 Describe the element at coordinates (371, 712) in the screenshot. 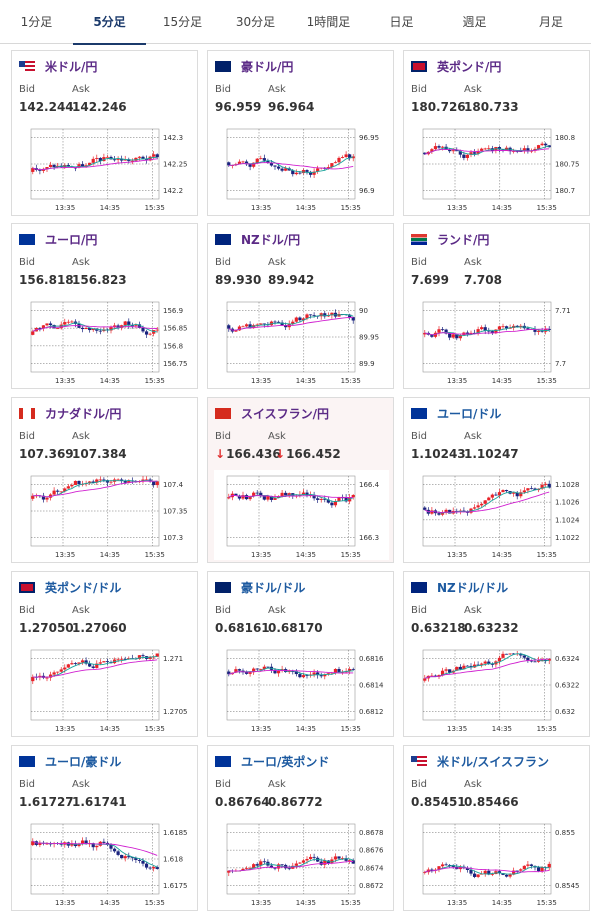

I see `y-tick-label: 0.6812` at that location.